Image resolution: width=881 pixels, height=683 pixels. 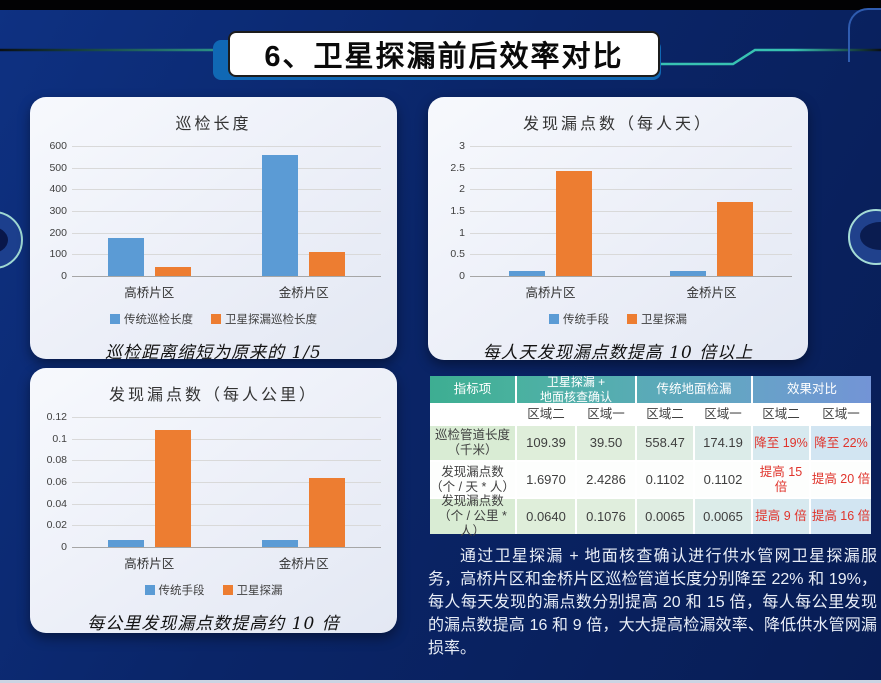 I want to click on table-effect-cell: 提高 16 倍, so click(x=841, y=516).